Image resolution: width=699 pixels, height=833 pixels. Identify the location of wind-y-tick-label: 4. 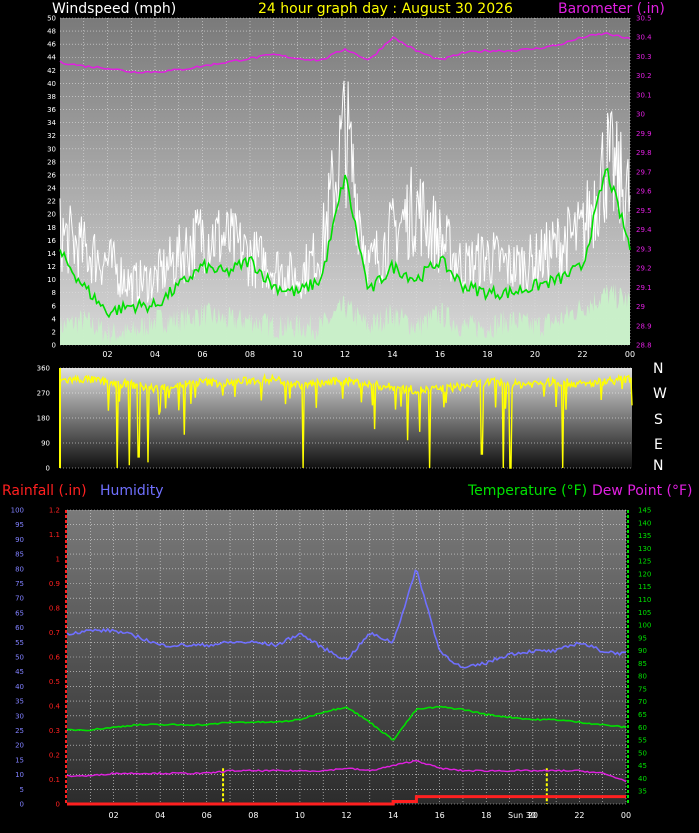
(54, 319).